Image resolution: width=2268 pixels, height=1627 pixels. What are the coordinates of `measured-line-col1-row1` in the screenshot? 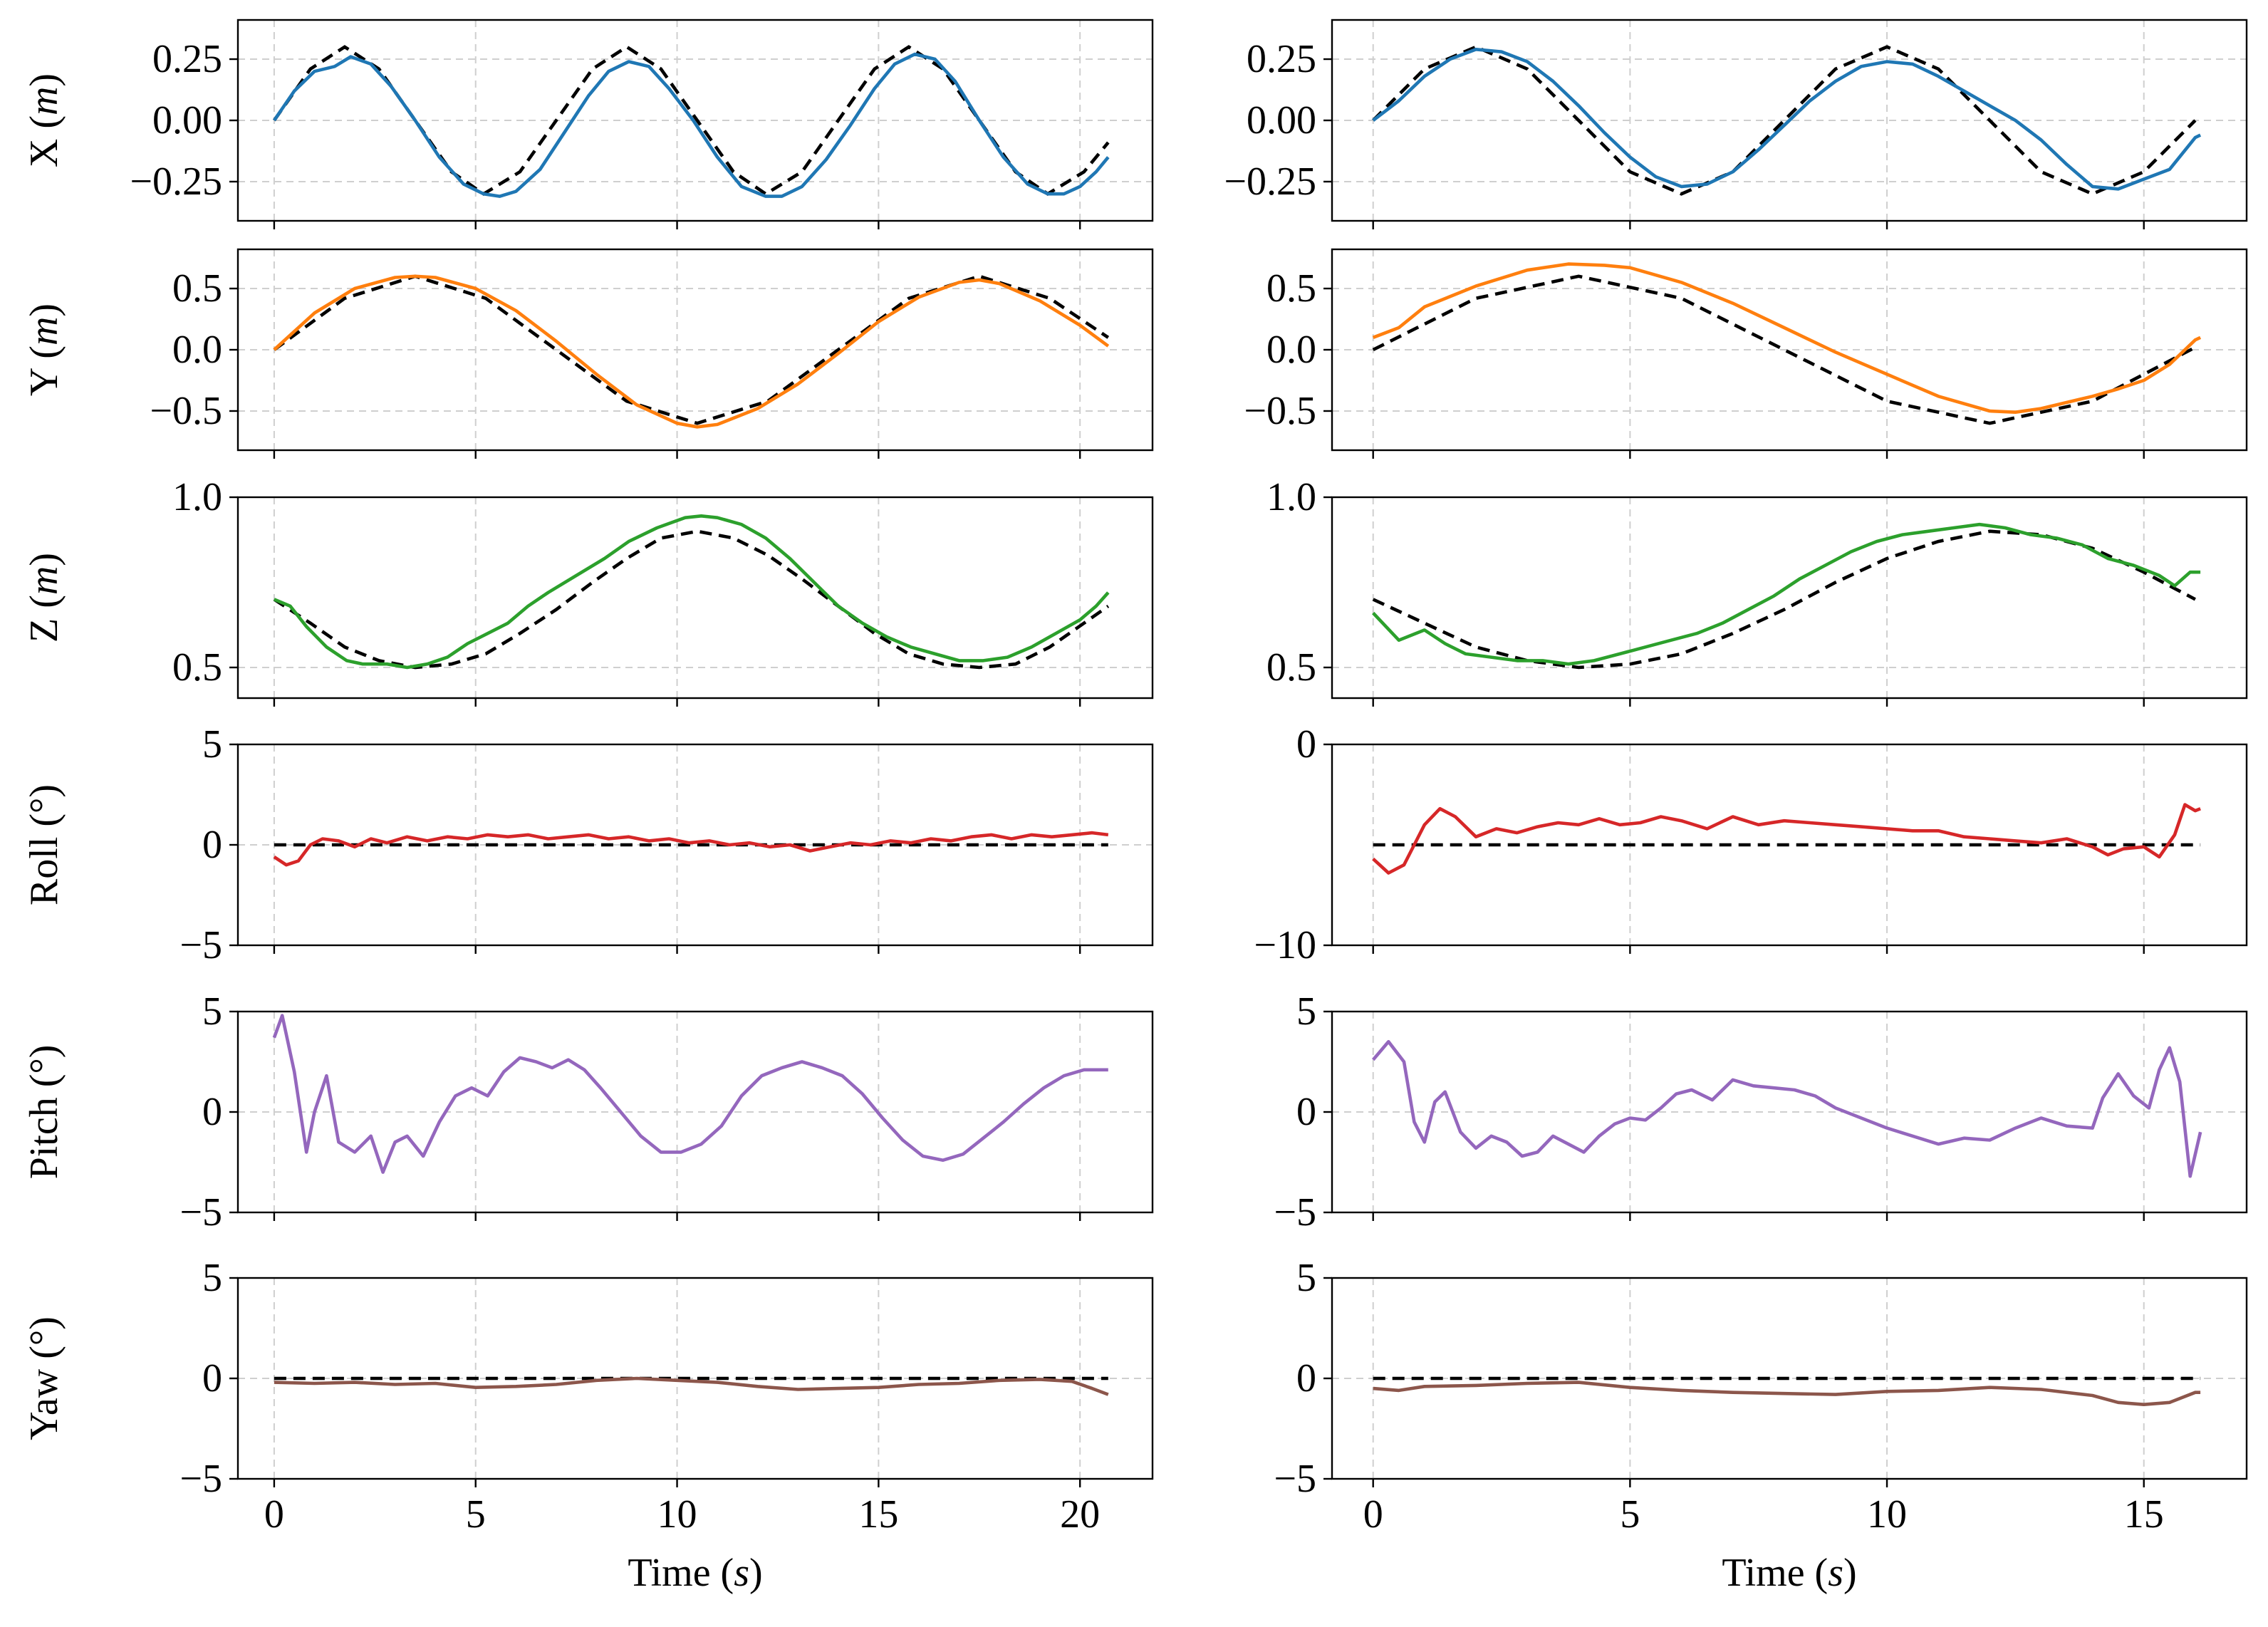 It's located at (691, 125).